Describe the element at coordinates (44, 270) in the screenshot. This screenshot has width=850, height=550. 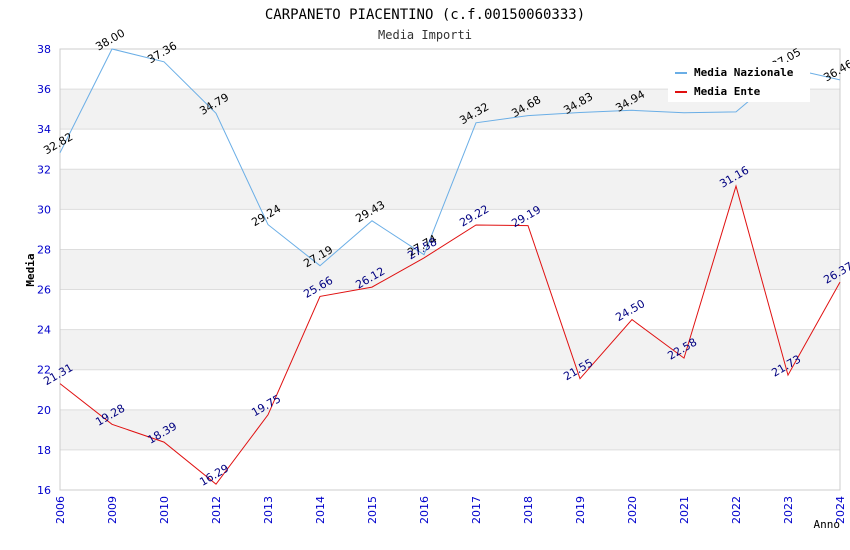
I see `y-axis-ticks: 16 18 20 22 24 26 28 30 32 34 36 38` at that location.